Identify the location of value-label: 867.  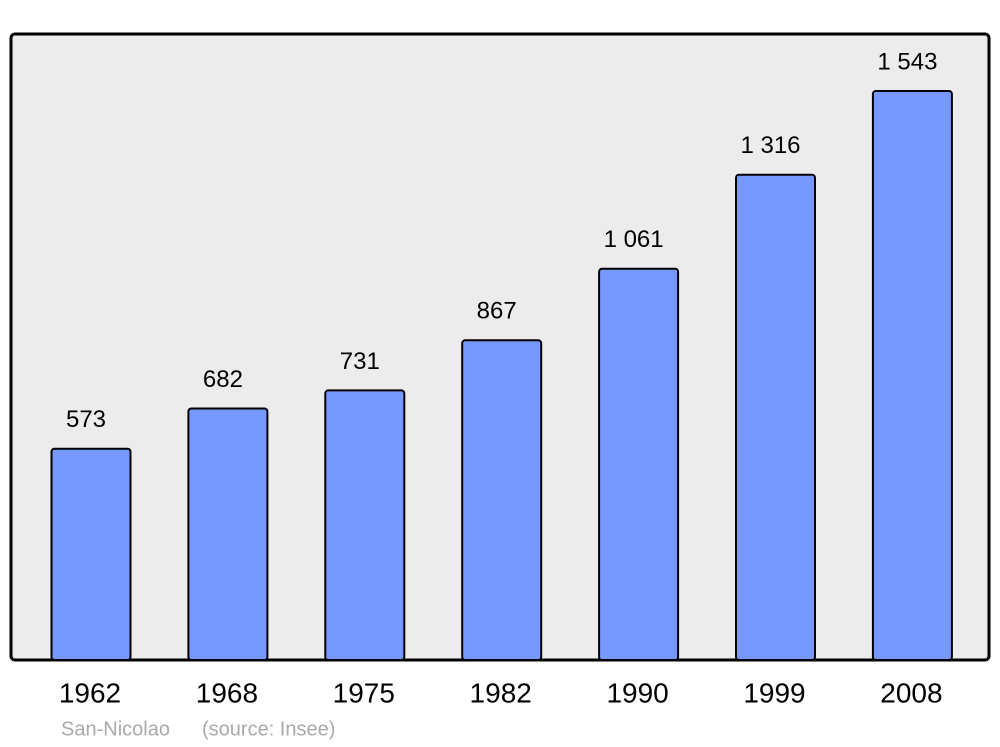
(497, 311).